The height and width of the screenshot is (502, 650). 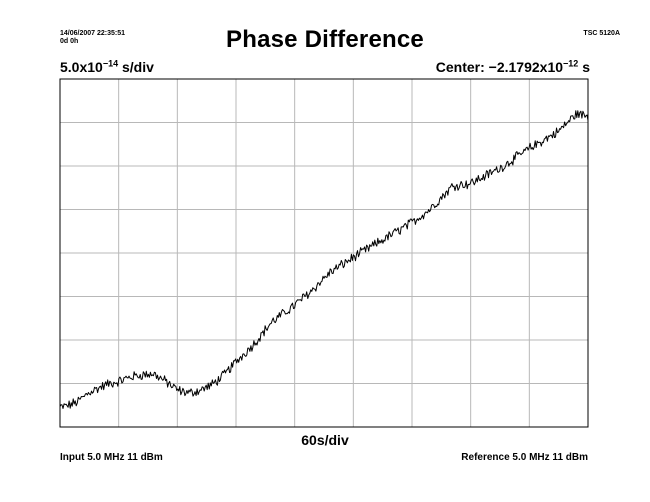 What do you see at coordinates (462, 67) in the screenshot?
I see `center-prefix: Center:` at bounding box center [462, 67].